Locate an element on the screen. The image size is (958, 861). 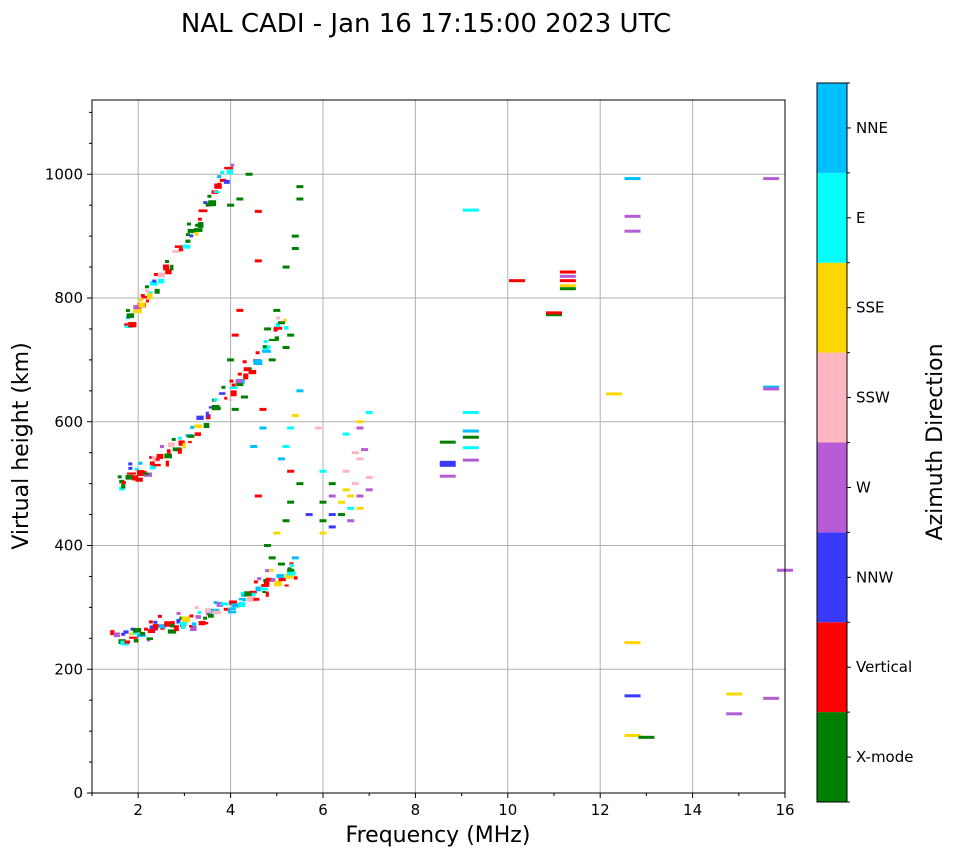
y-axis-ticks: 0 200 400 600 800 1000 is located at coordinates (68, 456).